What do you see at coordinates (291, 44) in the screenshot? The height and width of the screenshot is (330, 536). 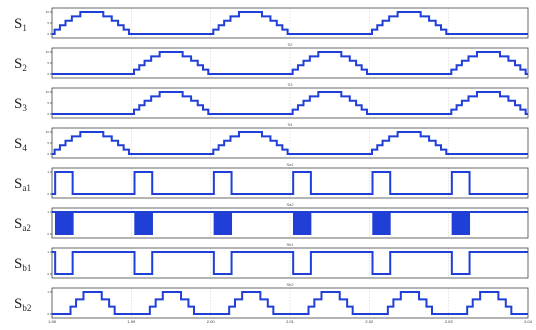 I see `panel-title: S2` at bounding box center [291, 44].